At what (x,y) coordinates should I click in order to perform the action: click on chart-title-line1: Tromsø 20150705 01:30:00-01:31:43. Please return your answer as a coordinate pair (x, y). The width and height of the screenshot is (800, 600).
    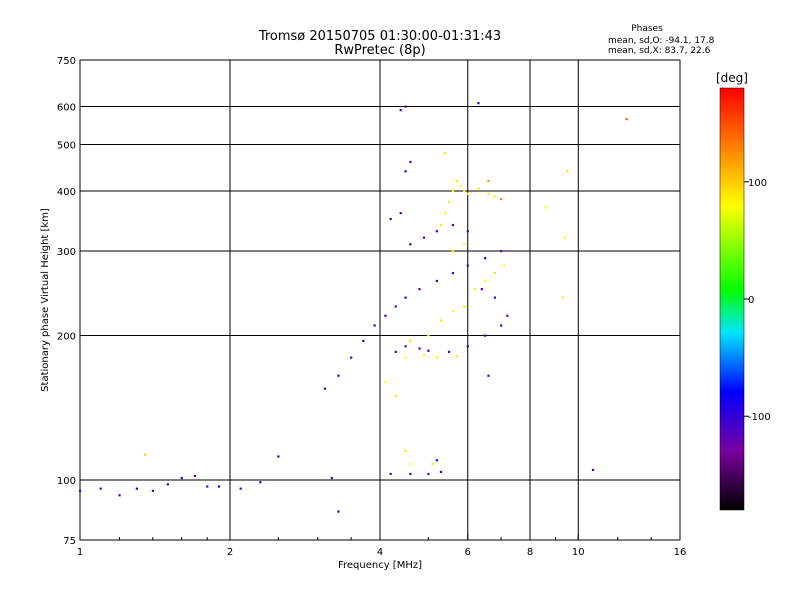
    Looking at the image, I should click on (379, 36).